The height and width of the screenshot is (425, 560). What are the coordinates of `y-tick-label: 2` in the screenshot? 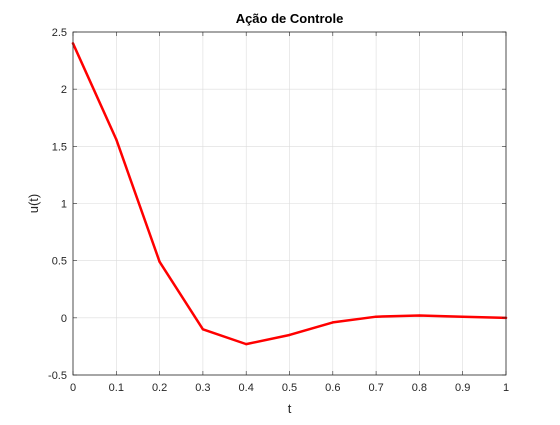 It's located at (64, 90).